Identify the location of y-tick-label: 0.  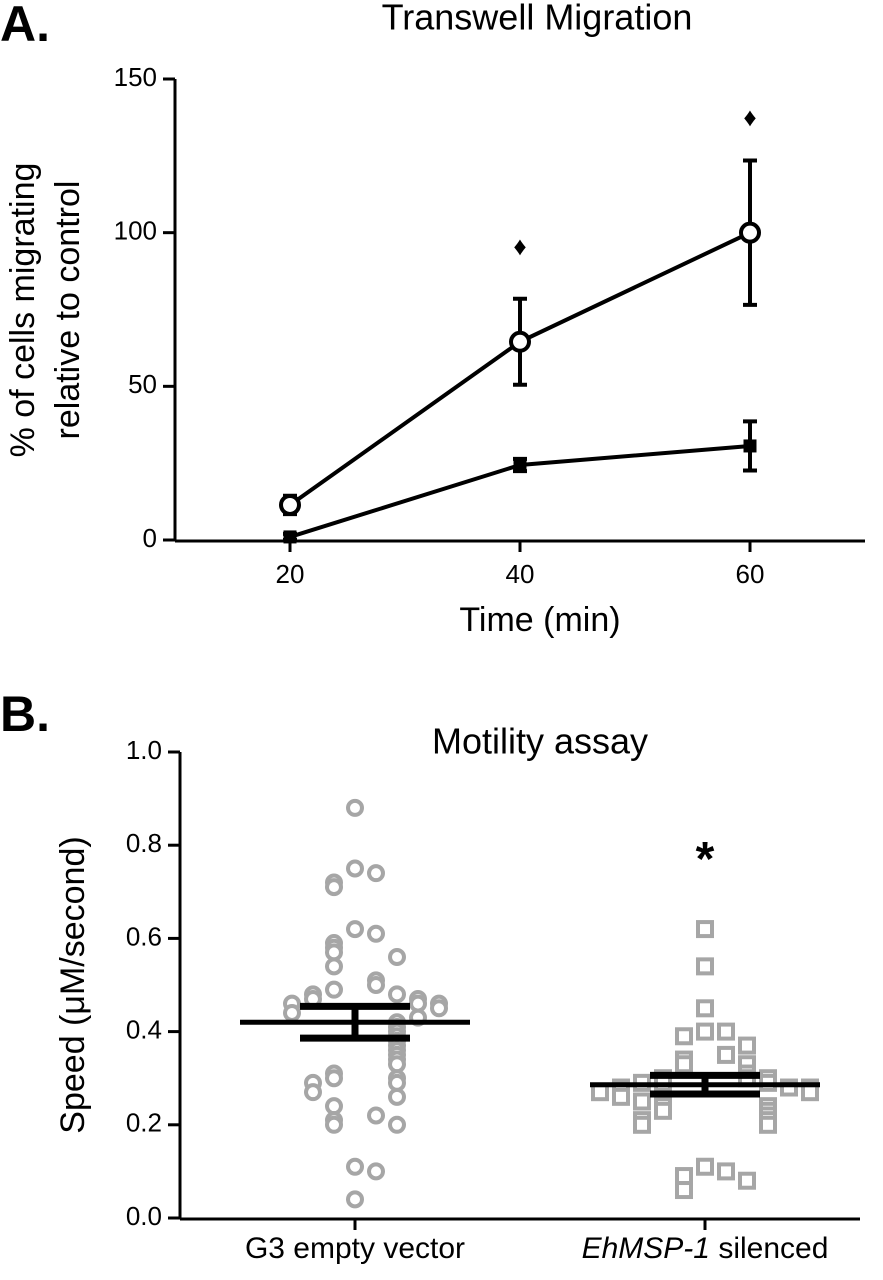
(150, 538).